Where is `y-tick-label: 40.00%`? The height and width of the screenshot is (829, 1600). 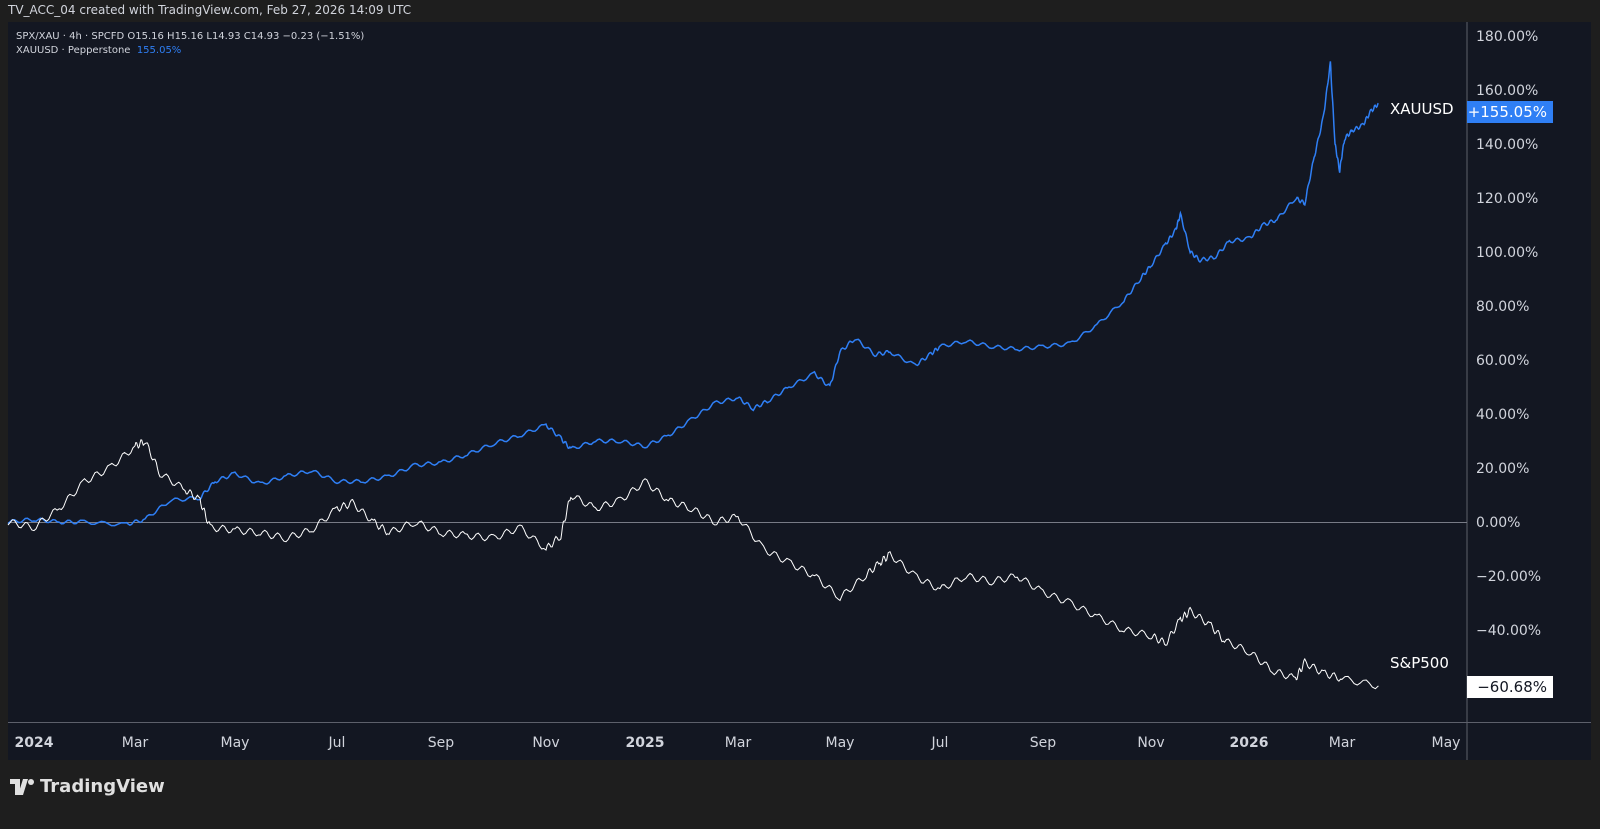 y-tick-label: 40.00% is located at coordinates (1502, 415).